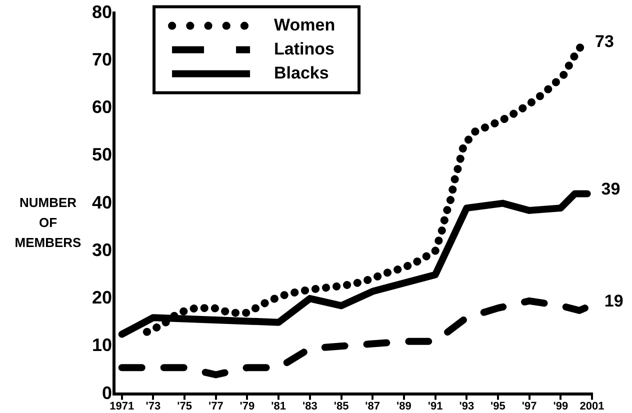 This screenshot has width=632, height=413. What do you see at coordinates (102, 12) in the screenshot?
I see `y-tick-label: 80` at bounding box center [102, 12].